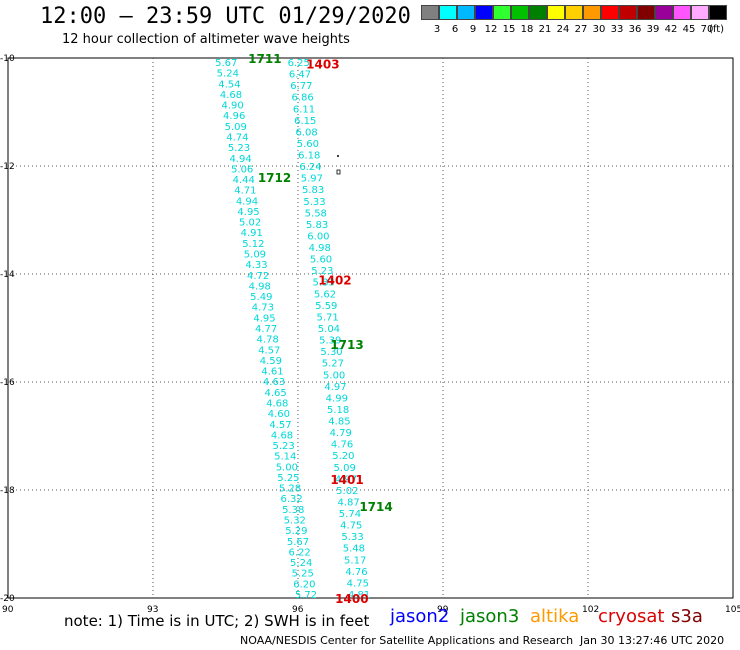 Image resolution: width=740 pixels, height=650 pixels. I want to click on wave-height-value: 5.23, so click(239, 148).